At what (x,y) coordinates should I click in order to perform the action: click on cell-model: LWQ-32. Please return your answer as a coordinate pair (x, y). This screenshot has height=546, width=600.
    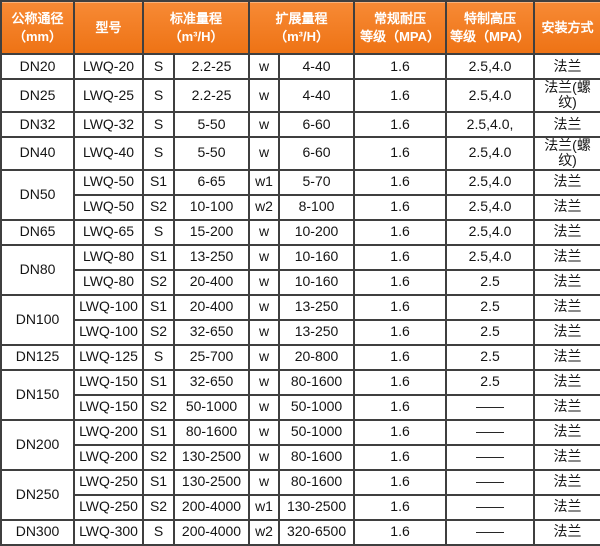
    Looking at the image, I should click on (108, 124).